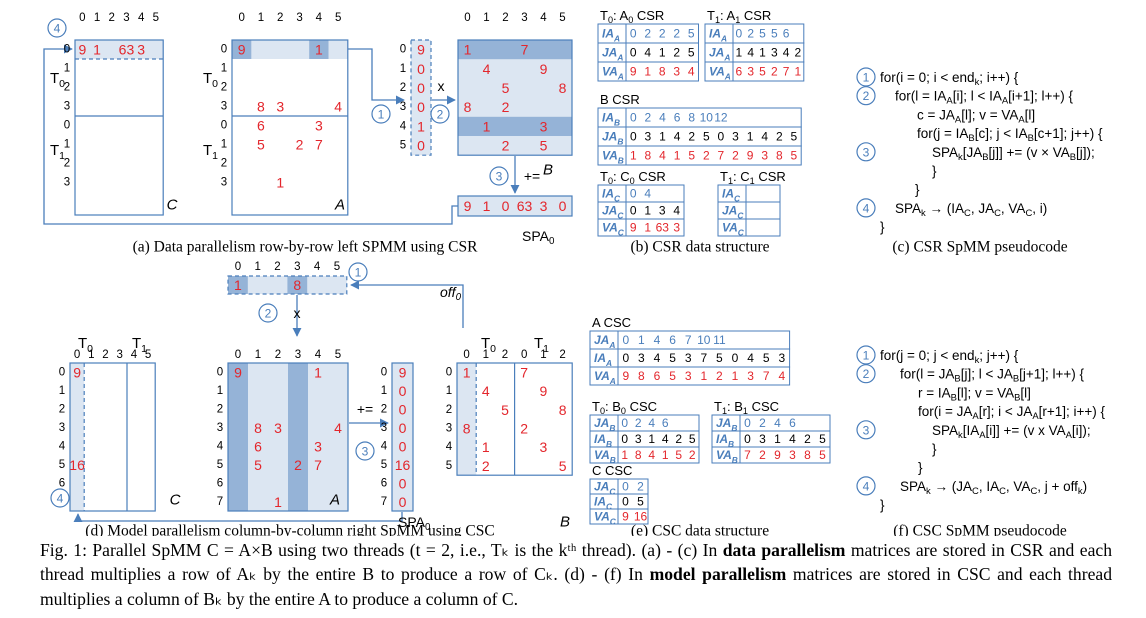 Image resolution: width=1146 pixels, height=618 pixels. Describe the element at coordinates (927, 77) in the screenshot. I see `text-part: for(i = 0; i < end` at that location.